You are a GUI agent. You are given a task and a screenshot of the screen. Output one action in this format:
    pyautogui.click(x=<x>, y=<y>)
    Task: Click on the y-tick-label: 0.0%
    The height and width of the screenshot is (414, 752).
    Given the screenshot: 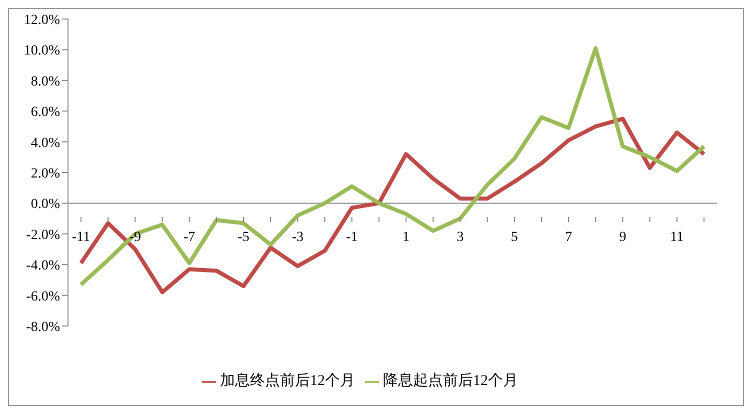 What is the action you would take?
    pyautogui.click(x=45, y=204)
    